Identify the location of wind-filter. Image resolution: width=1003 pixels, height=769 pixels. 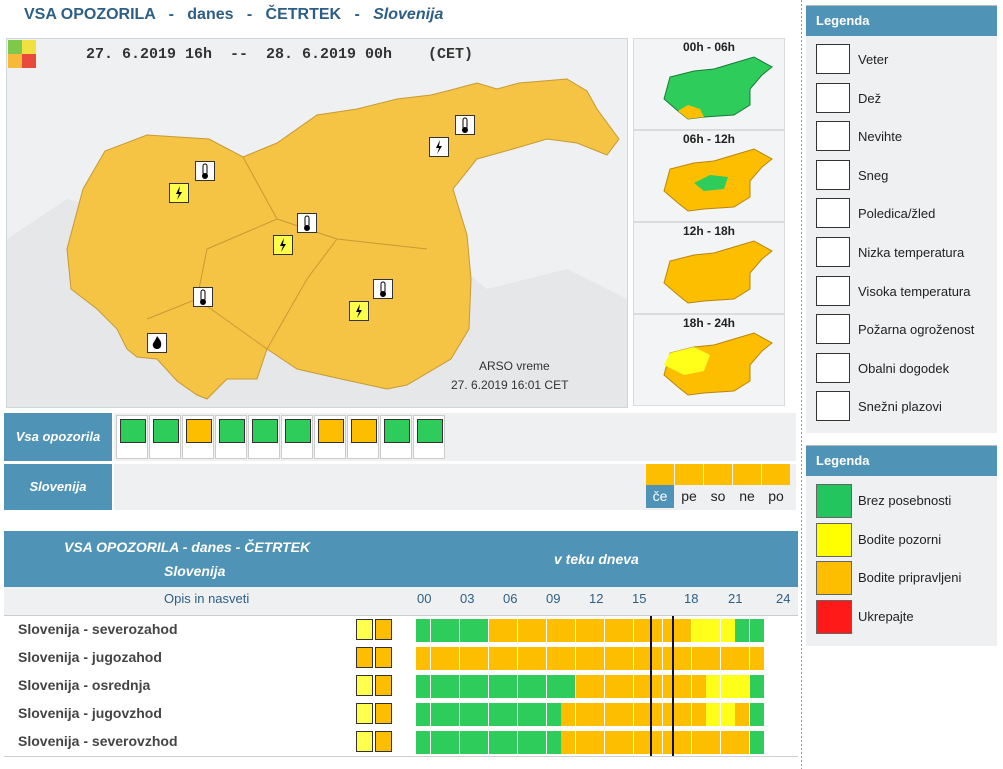
(132, 437).